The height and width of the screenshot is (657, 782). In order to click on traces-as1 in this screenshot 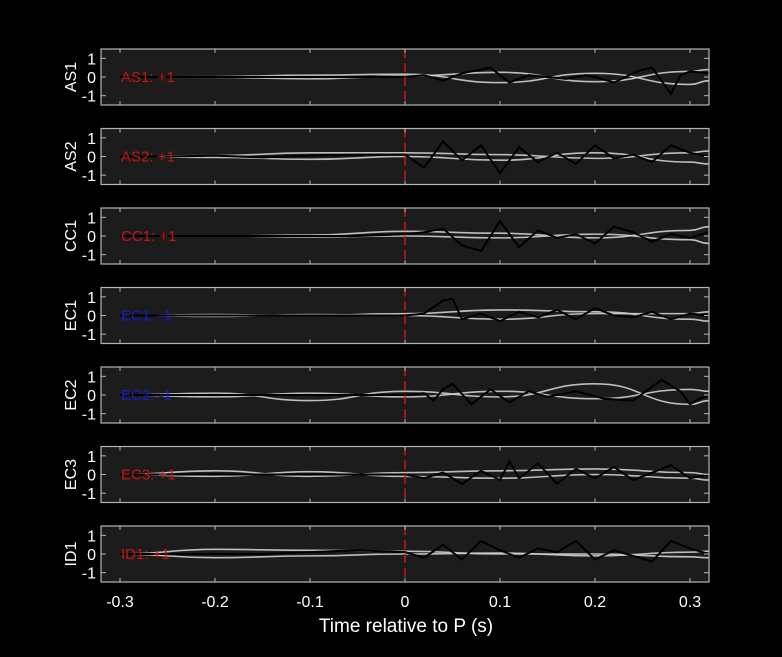, I will do `click(414, 81)`.